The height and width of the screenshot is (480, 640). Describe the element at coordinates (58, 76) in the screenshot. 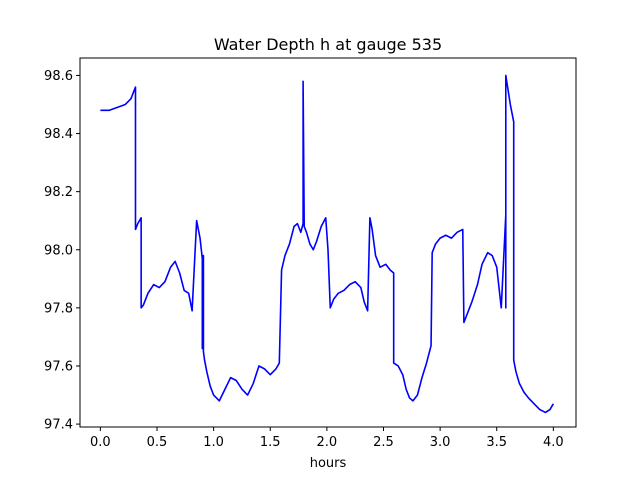

I see `y-tick-label: 98.6` at that location.